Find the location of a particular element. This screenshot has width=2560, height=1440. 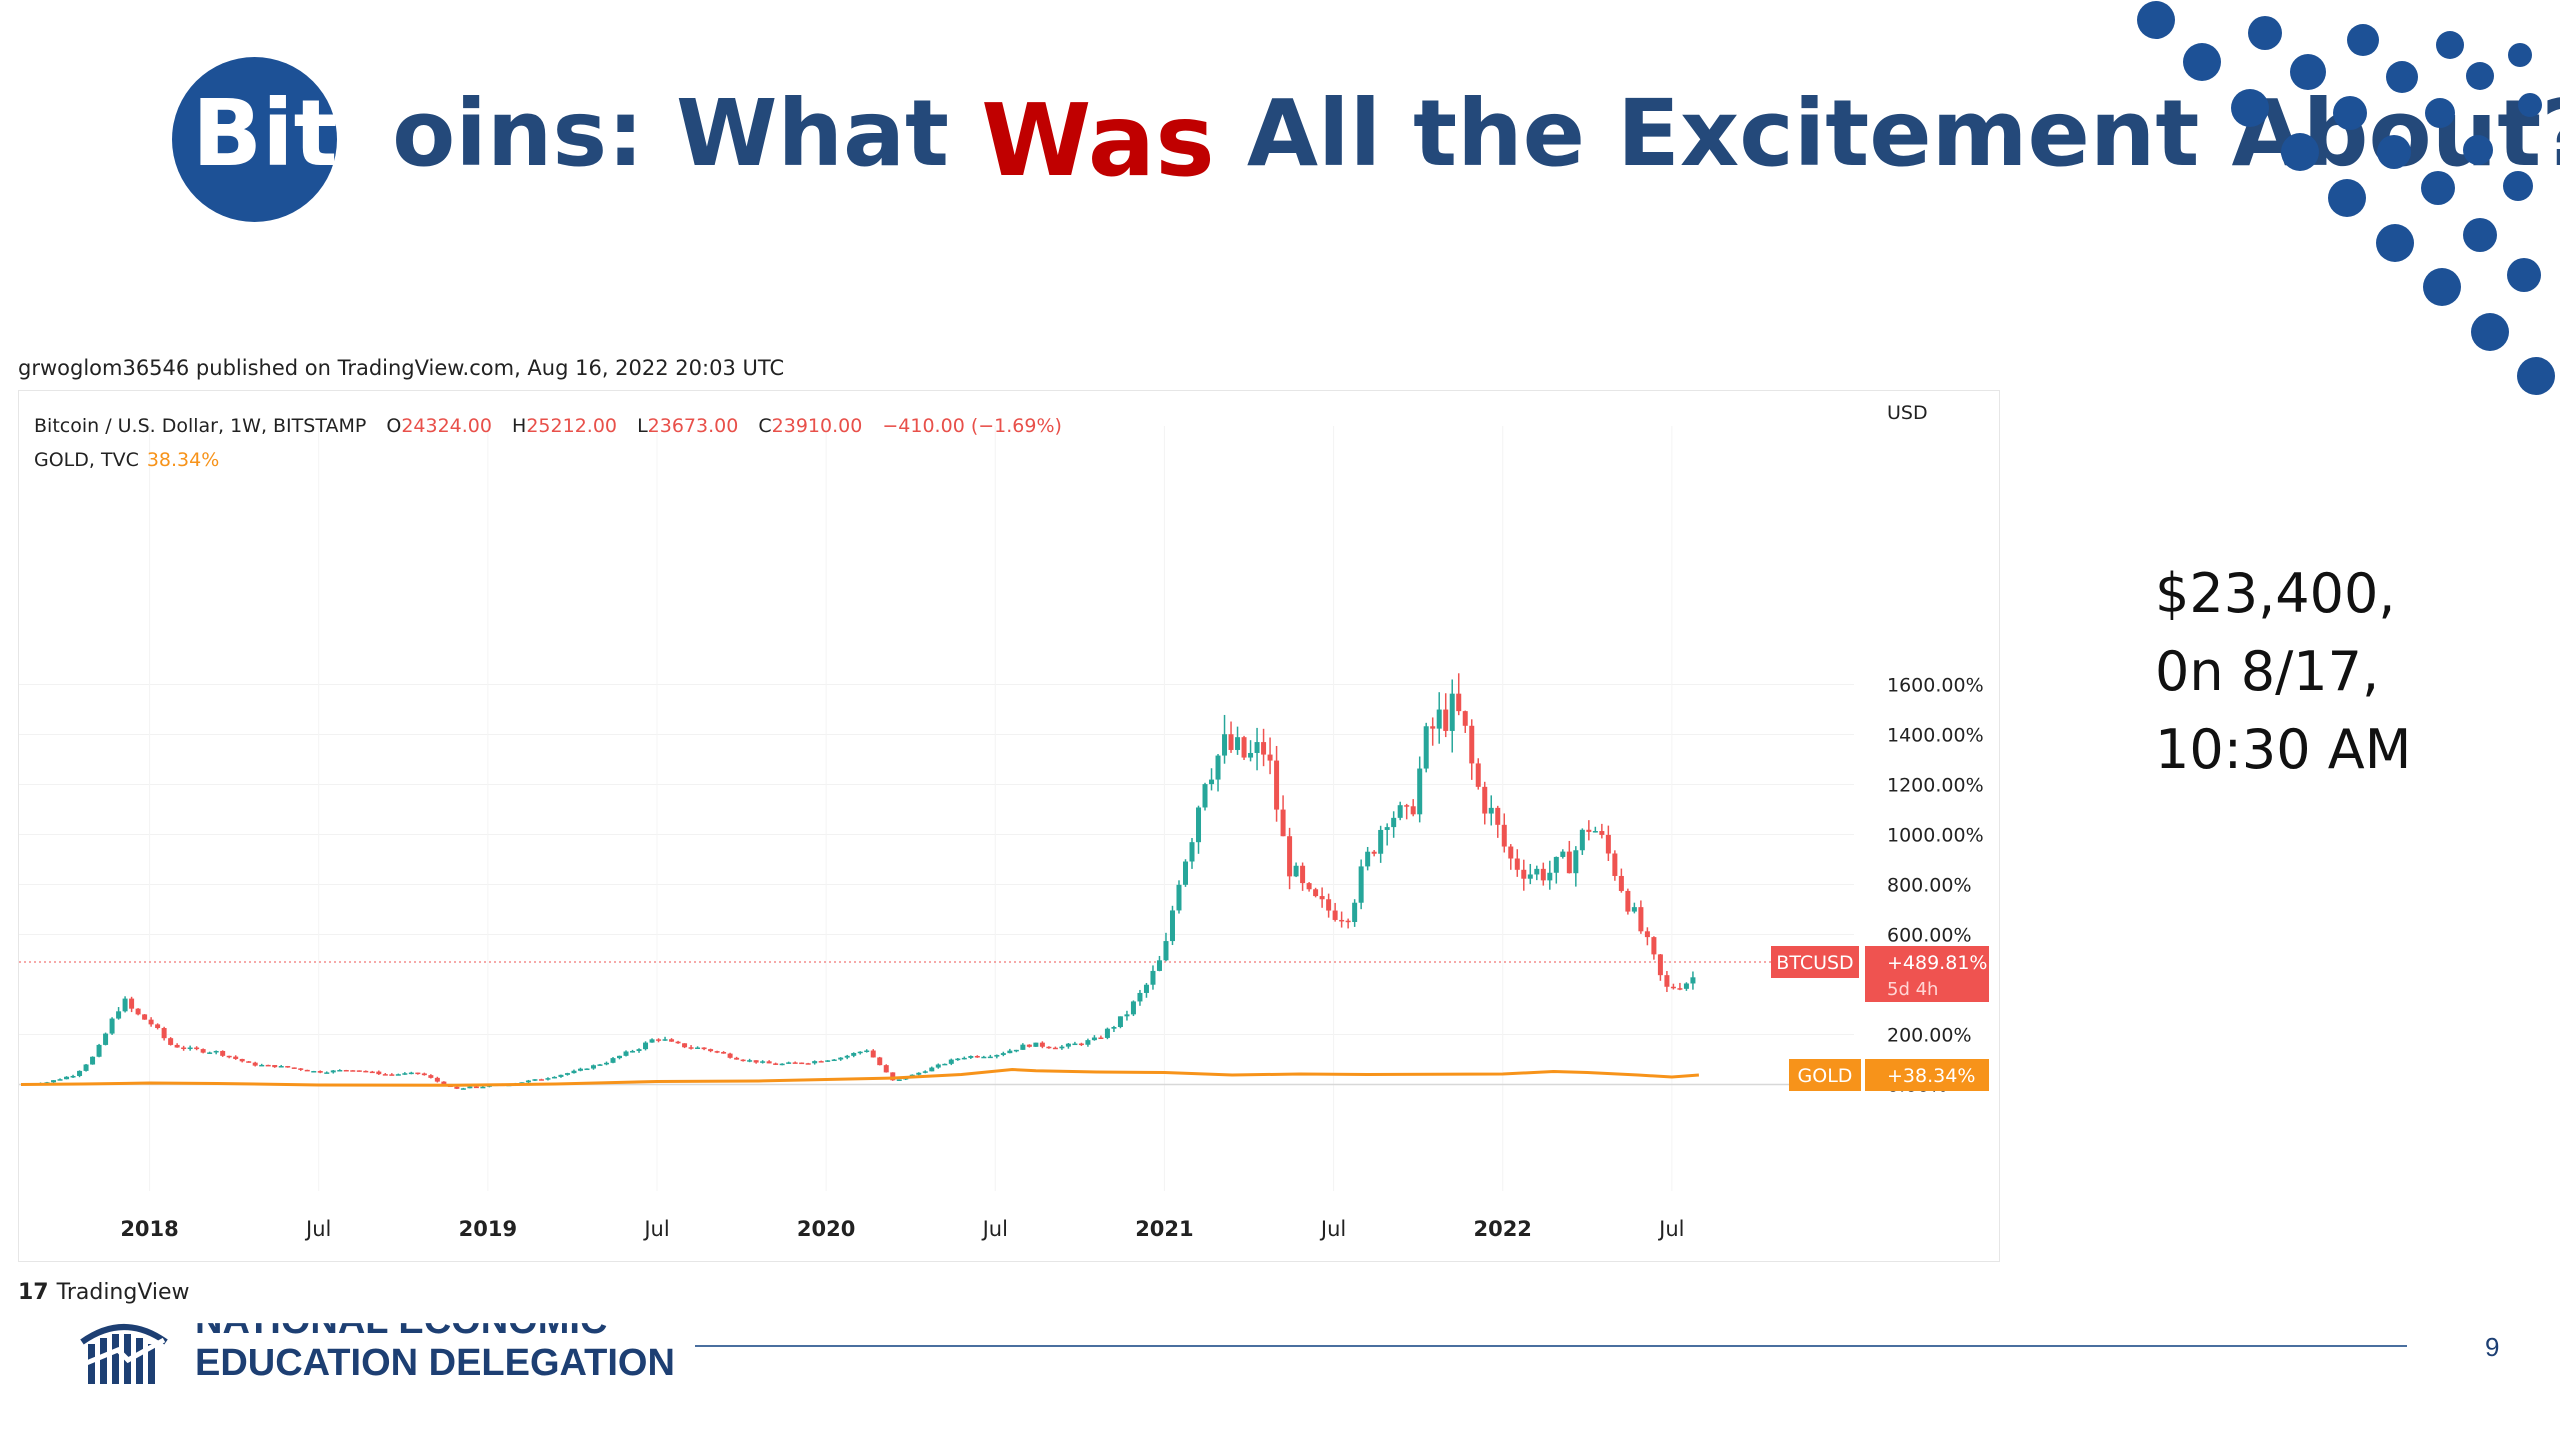

price-annotation: $23,400, 0n 8/17, 10:30 AM is located at coordinates (2283, 672).